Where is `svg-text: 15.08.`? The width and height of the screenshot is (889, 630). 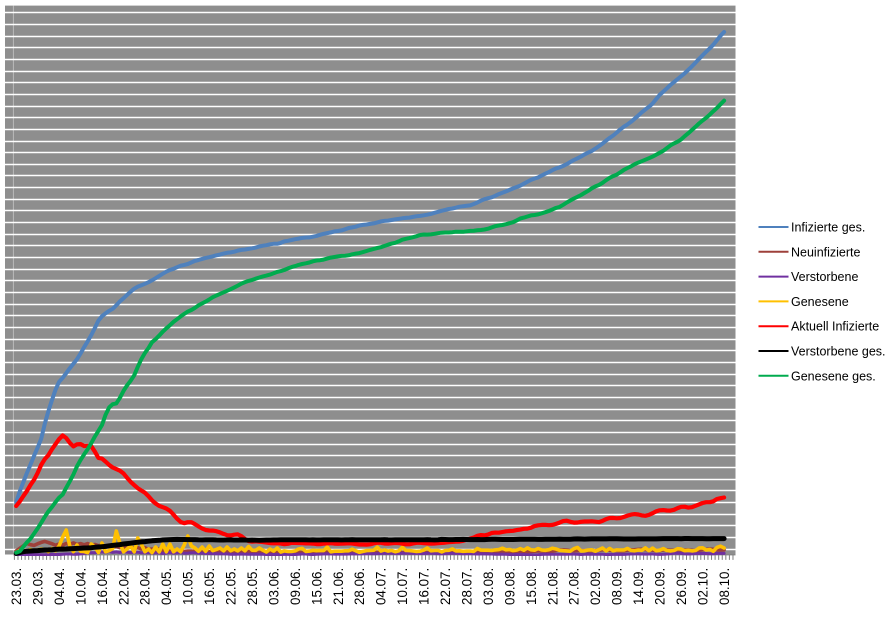 svg-text: 15.08. is located at coordinates (531, 586).